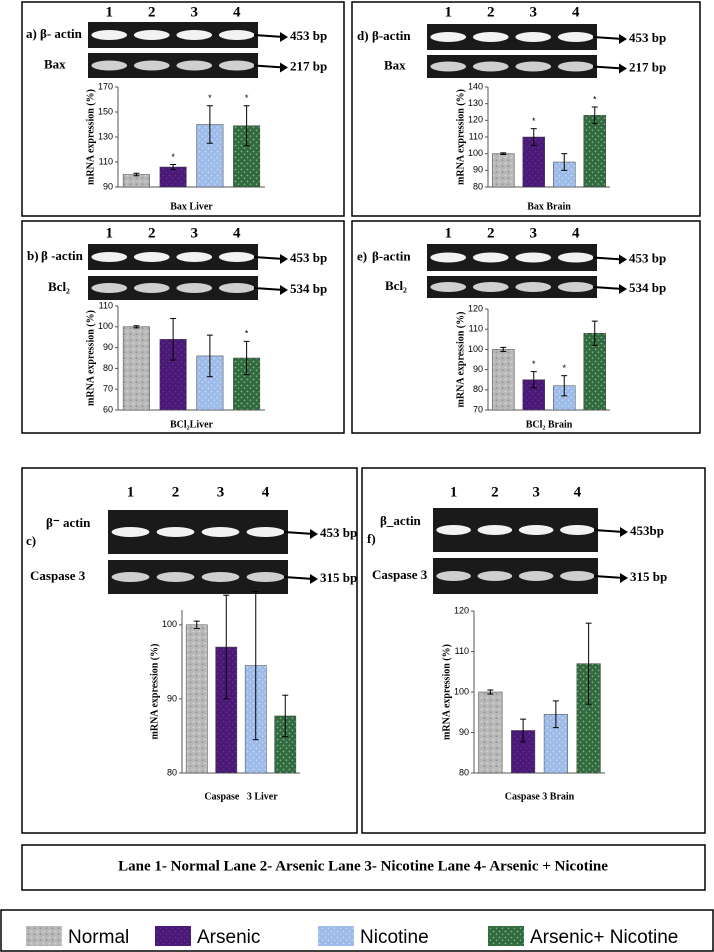  What do you see at coordinates (336, 936) in the screenshot?
I see `legend-swatch` at bounding box center [336, 936].